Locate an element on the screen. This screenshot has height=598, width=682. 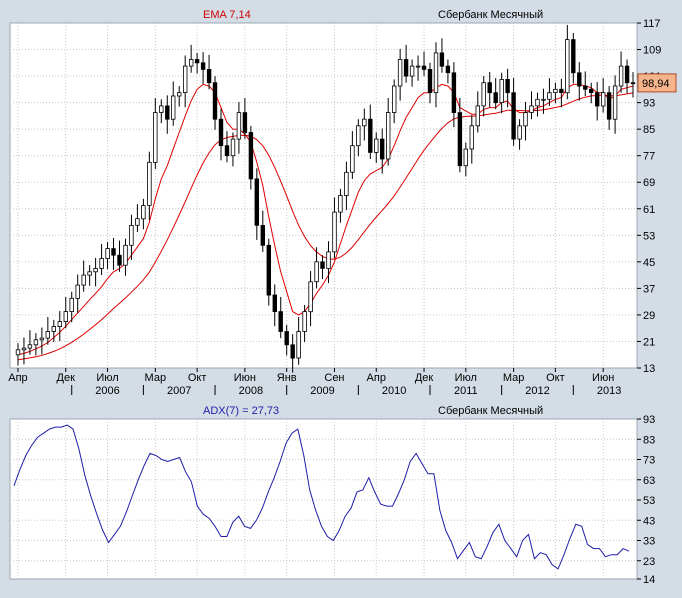
last-price-badge: 98,94 is located at coordinates (657, 83).